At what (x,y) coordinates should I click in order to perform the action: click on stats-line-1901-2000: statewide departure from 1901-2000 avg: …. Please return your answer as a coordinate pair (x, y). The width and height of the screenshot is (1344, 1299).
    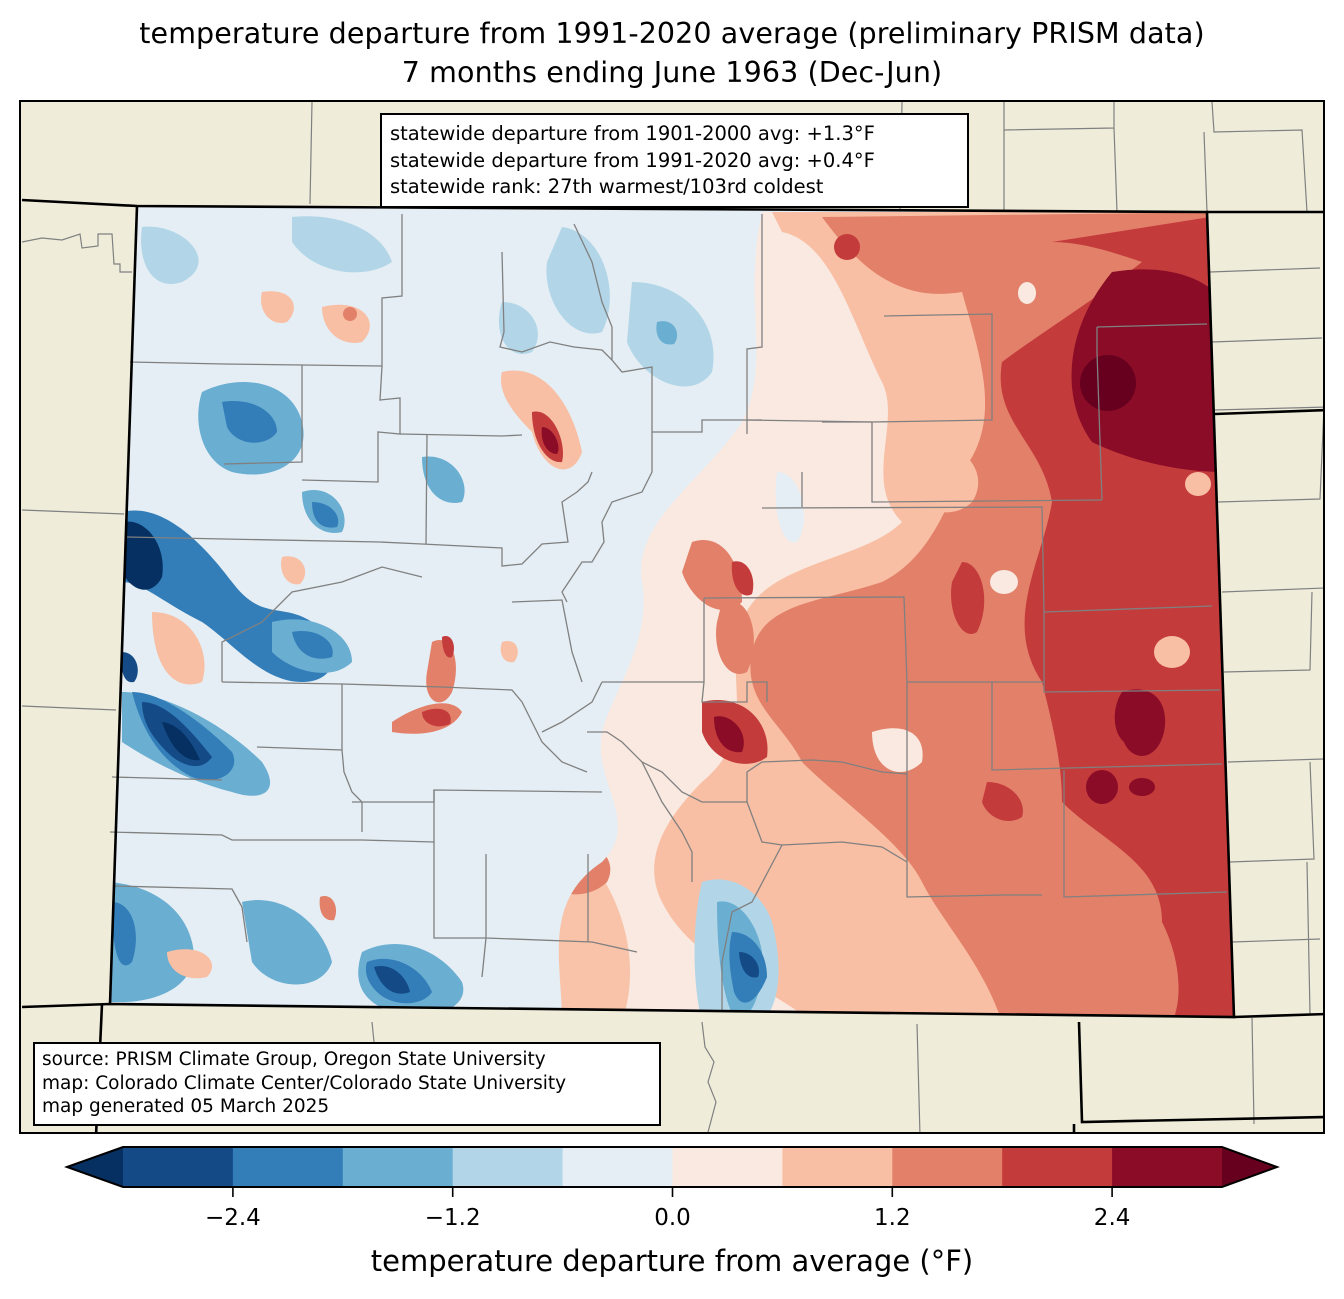
    Looking at the image, I should click on (632, 133).